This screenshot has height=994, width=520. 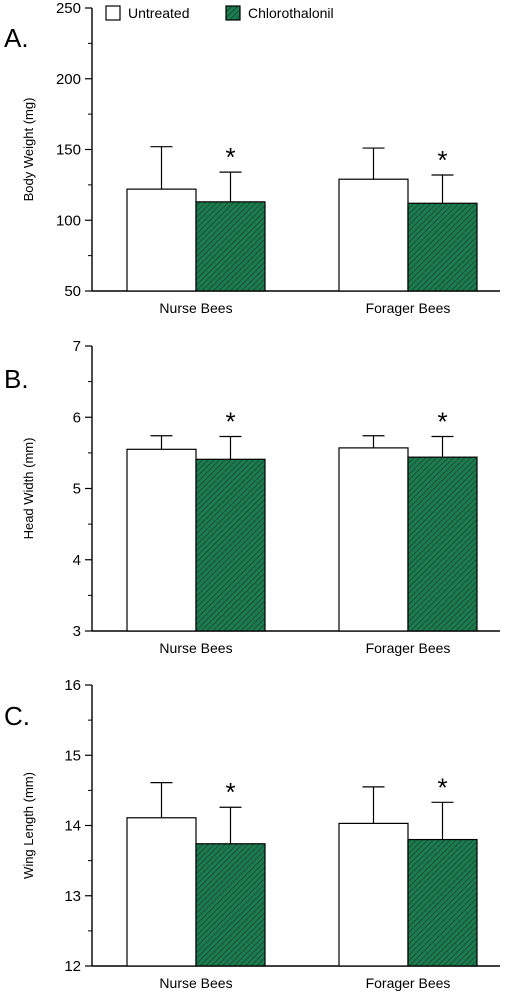 What do you see at coordinates (77, 417) in the screenshot?
I see `y-tick-label: 6` at bounding box center [77, 417].